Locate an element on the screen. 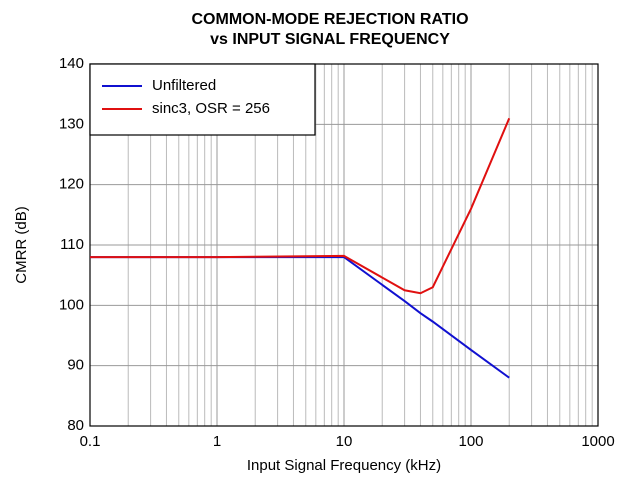 Image resolution: width=632 pixels, height=481 pixels. x-tick-label: 10 is located at coordinates (344, 441).